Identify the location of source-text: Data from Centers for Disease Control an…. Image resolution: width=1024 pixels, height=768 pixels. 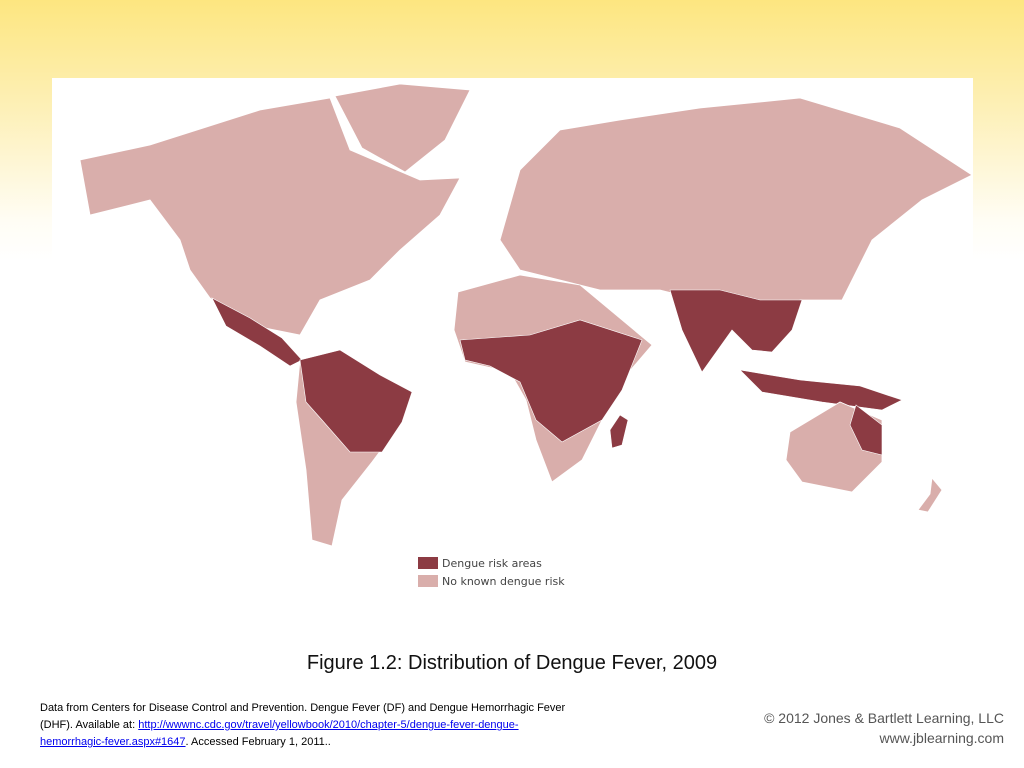
(303, 716).